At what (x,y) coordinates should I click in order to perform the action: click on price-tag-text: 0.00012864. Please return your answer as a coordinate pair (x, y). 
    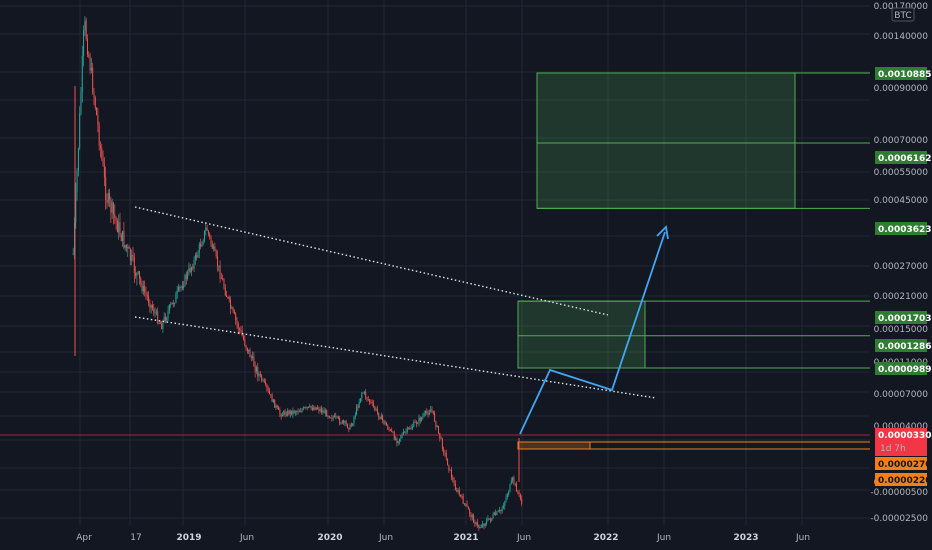
    Looking at the image, I should click on (905, 347).